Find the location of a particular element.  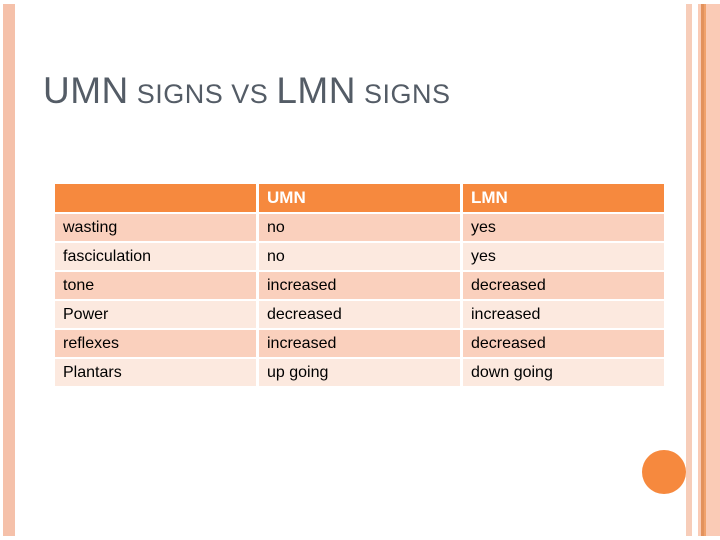

row-label: wasting is located at coordinates (155, 227).